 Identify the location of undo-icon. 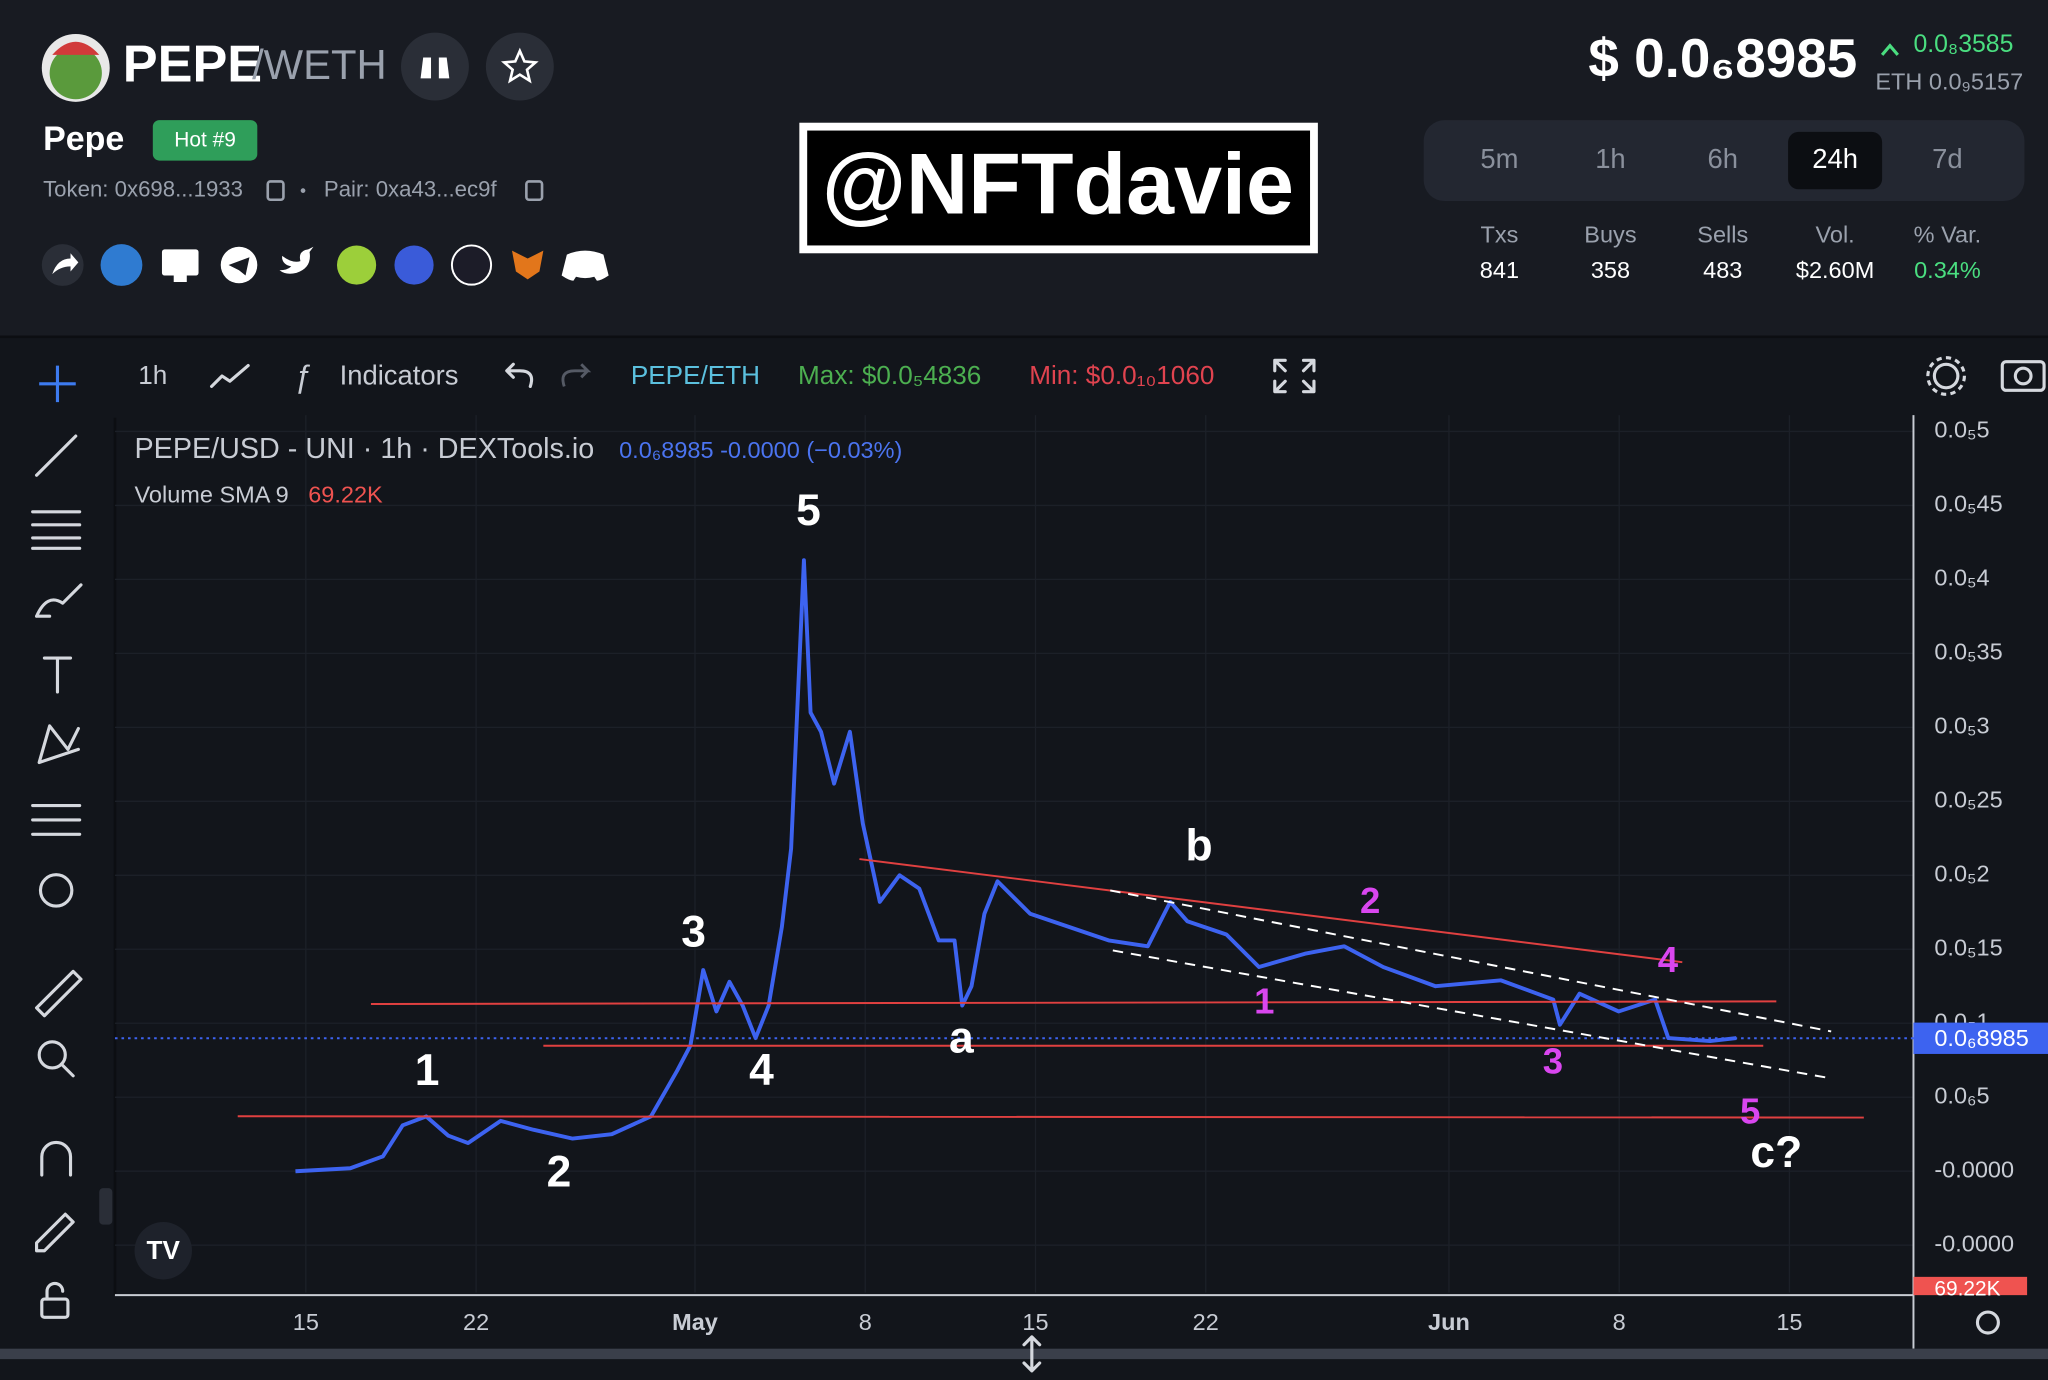
(519, 375).